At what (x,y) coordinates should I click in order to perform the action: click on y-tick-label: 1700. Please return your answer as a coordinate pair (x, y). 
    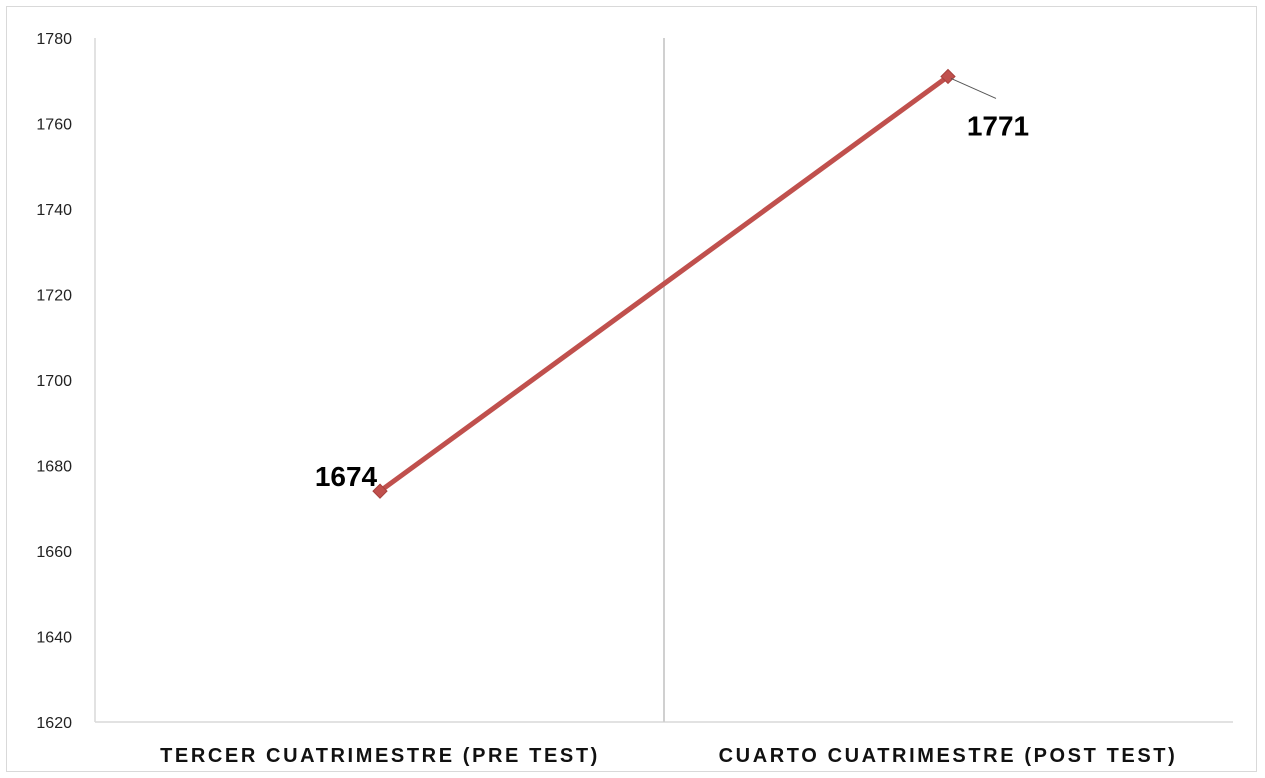
    Looking at the image, I should click on (54, 381).